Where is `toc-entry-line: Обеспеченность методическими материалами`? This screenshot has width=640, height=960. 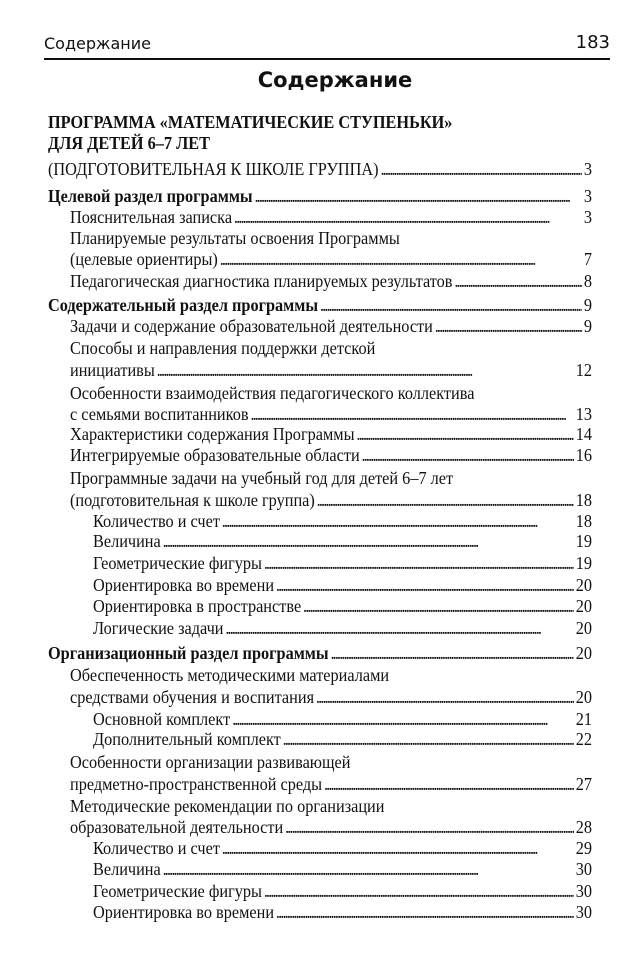
toc-entry-line: Обеспеченность методическими материалами is located at coordinates (229, 675).